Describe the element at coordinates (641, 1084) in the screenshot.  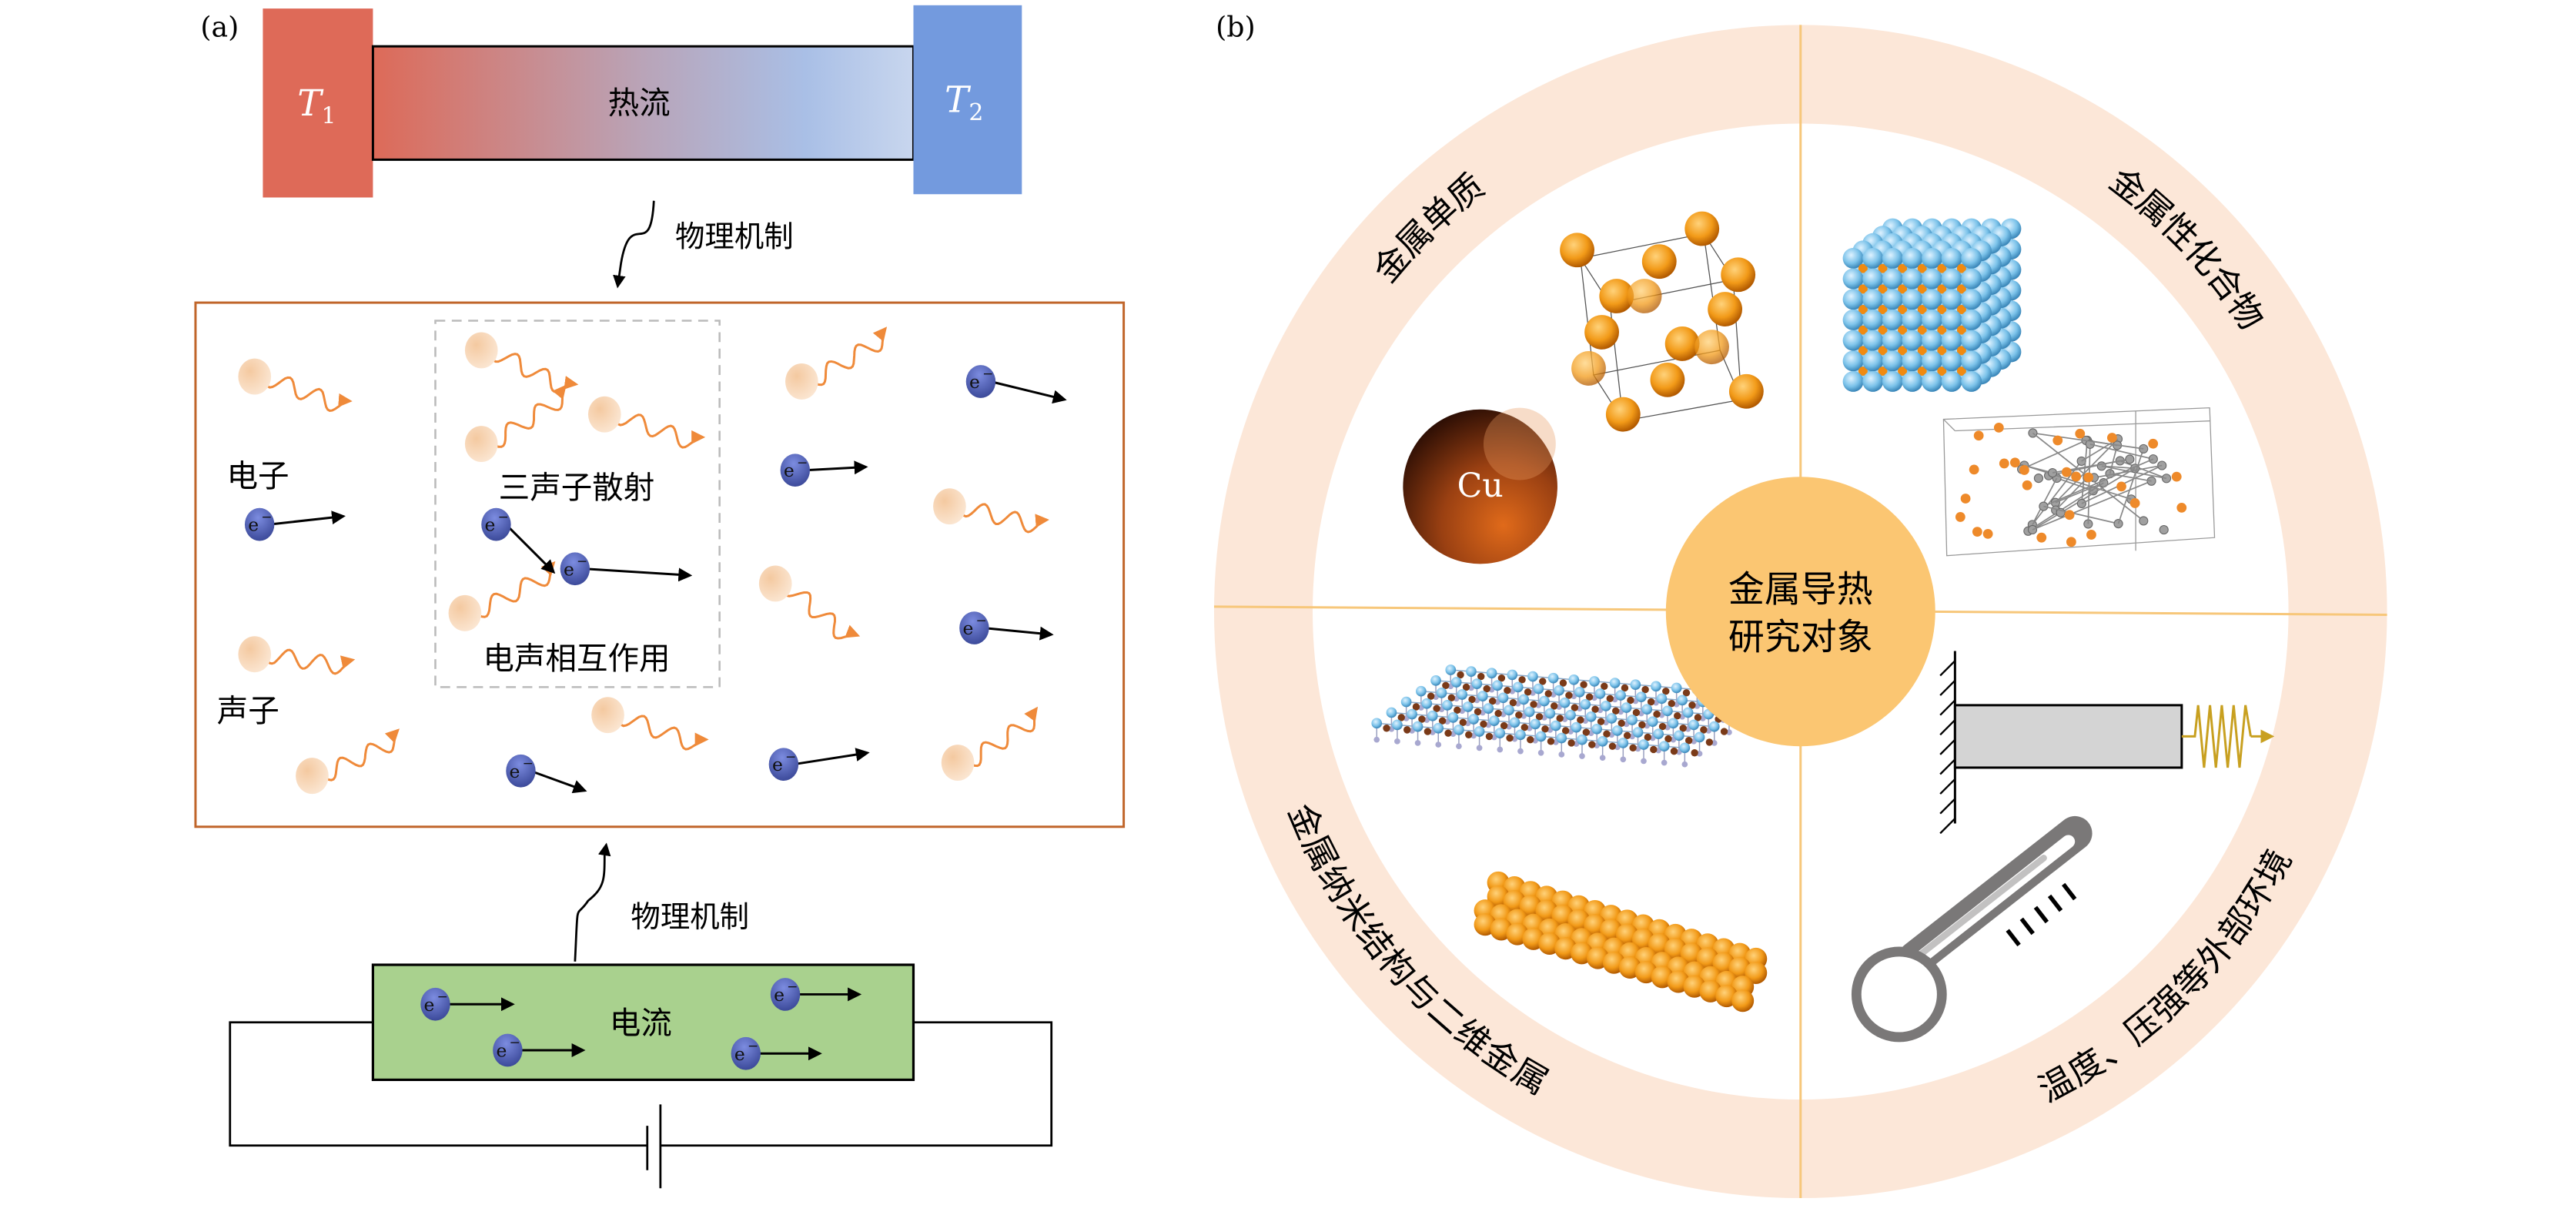
I see `circuit-wire` at that location.